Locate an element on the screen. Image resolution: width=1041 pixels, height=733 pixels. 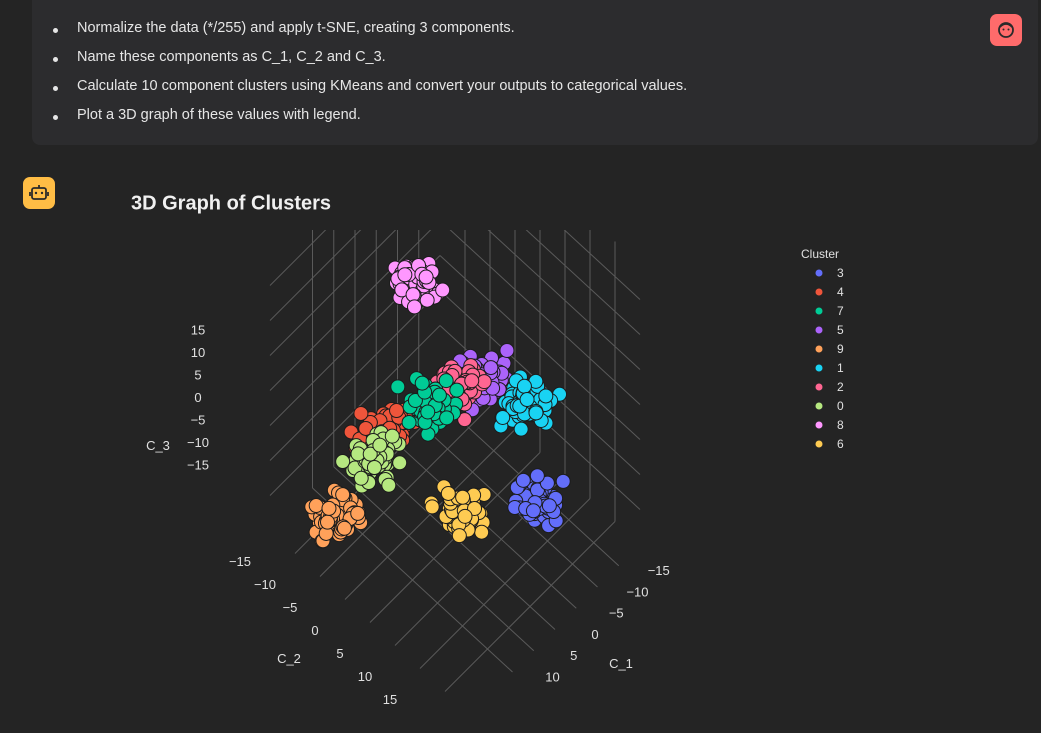
legend: 3 4 7 5 9 1 2 0 8 6 is located at coordinates (829, 358).